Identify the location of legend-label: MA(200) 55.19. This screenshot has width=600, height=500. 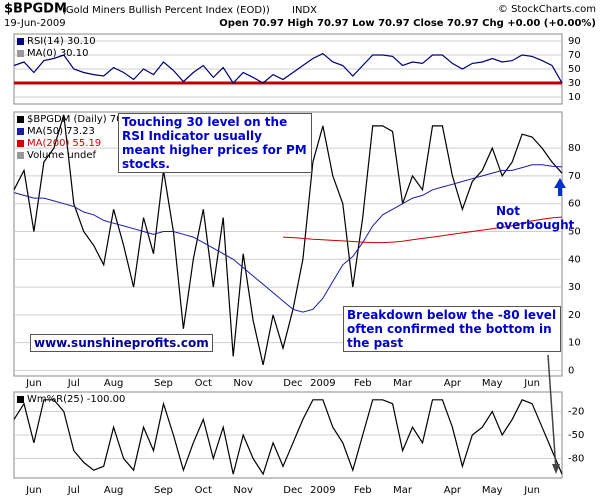
(64, 143).